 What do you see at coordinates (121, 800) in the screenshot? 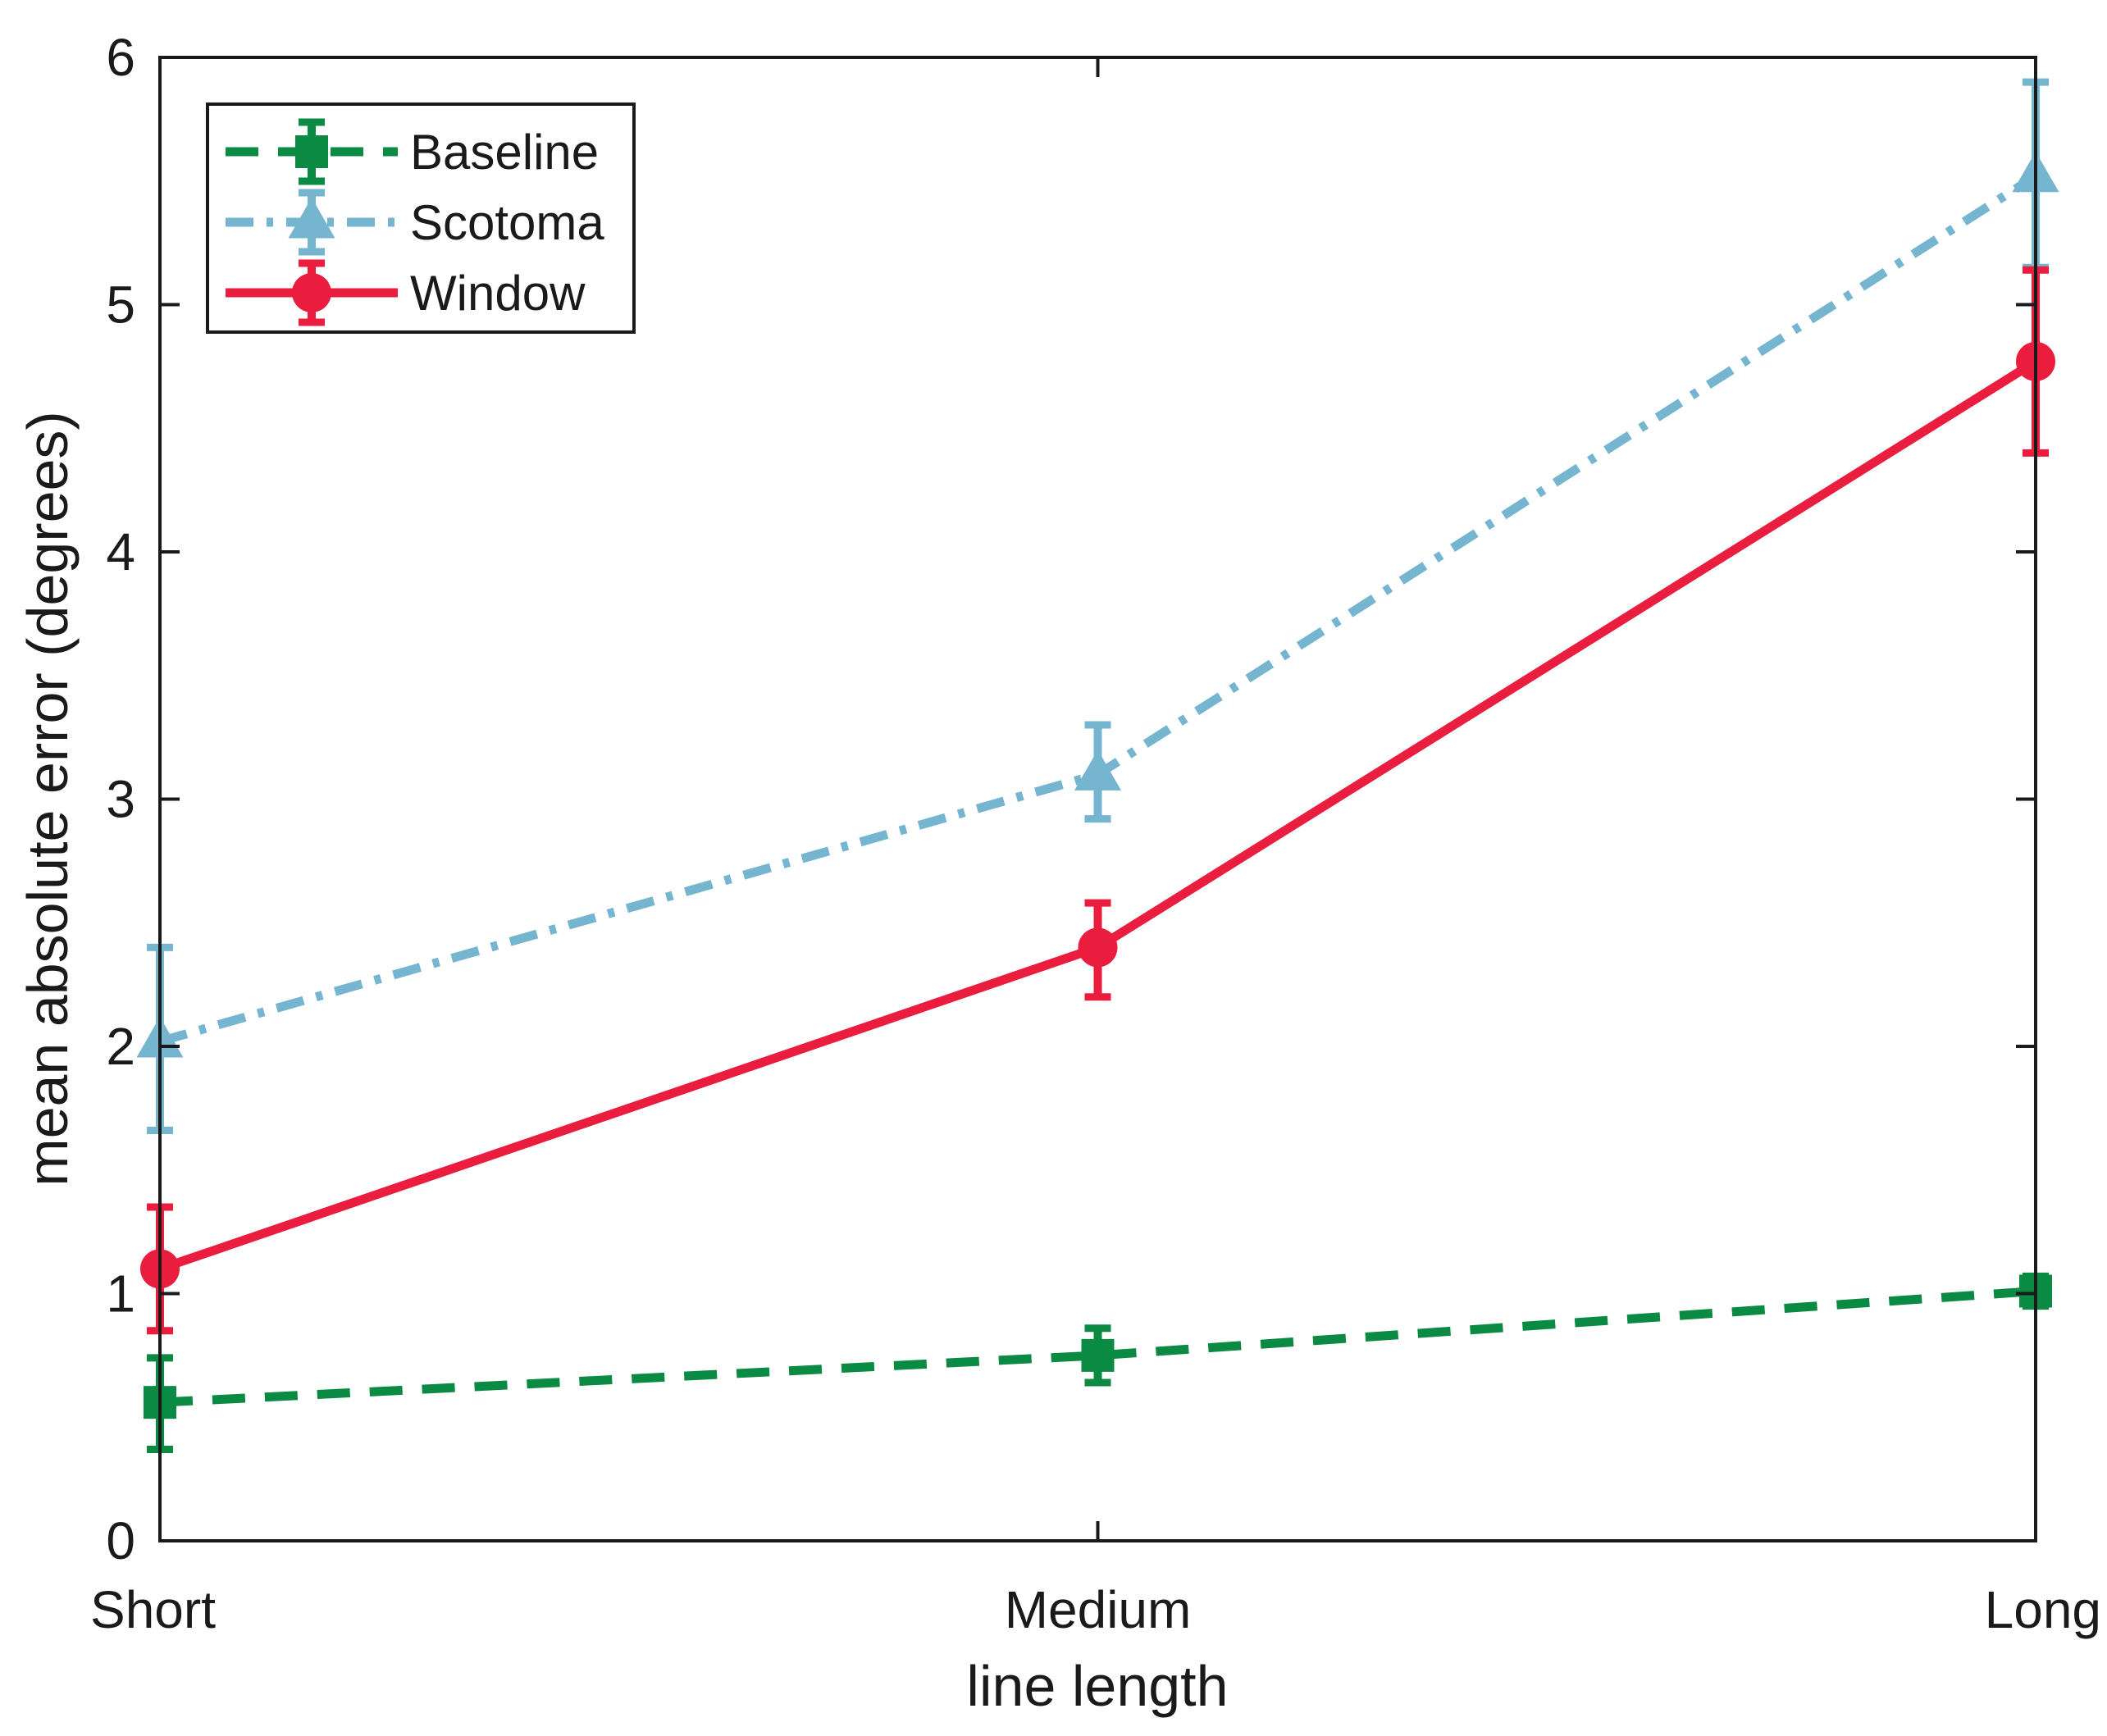
I see `y-tick-label: 3` at bounding box center [121, 800].